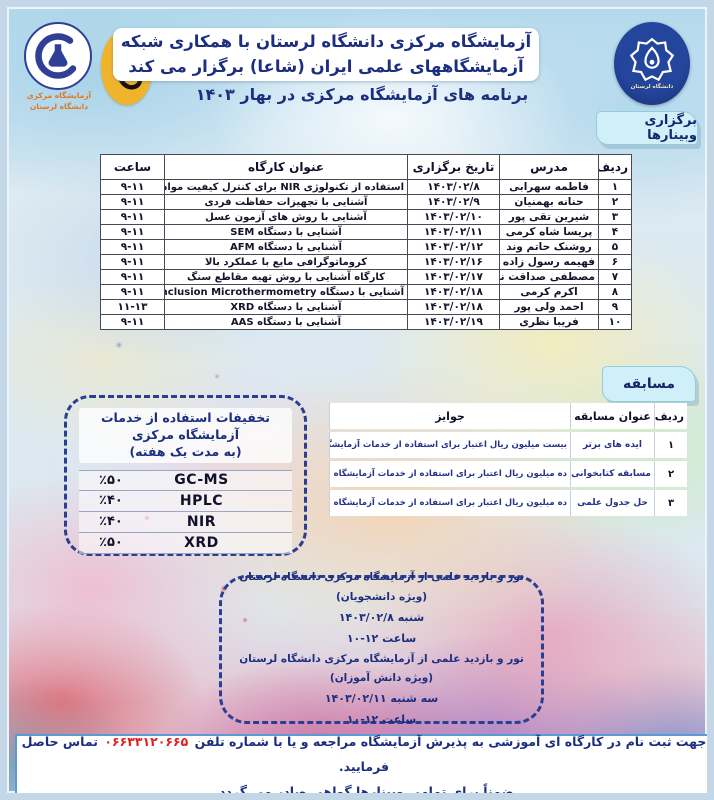 Image resolution: width=714 pixels, height=800 pixels. I want to click on date: ۱۴۰۳/۰۲/۱۲, so click(453, 247).